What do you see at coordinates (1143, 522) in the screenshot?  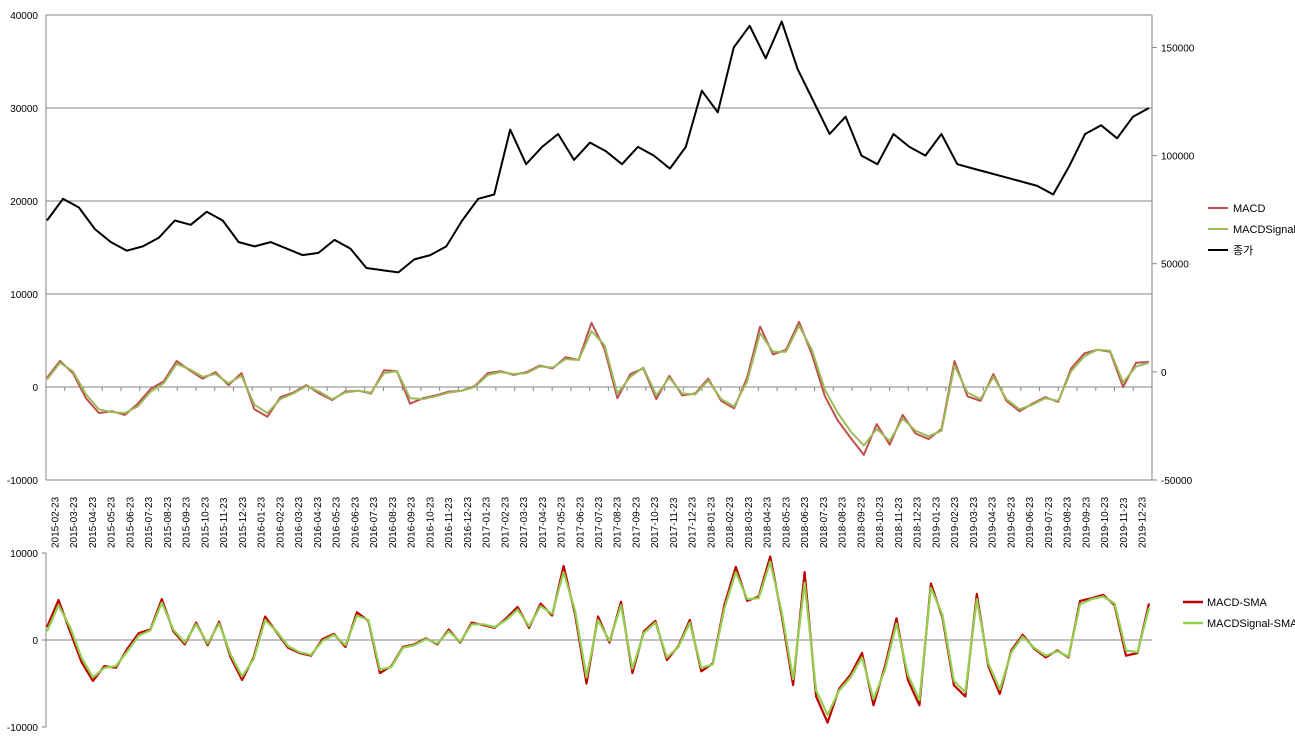 I see `x-tick-label: 2019-12-23` at bounding box center [1143, 522].